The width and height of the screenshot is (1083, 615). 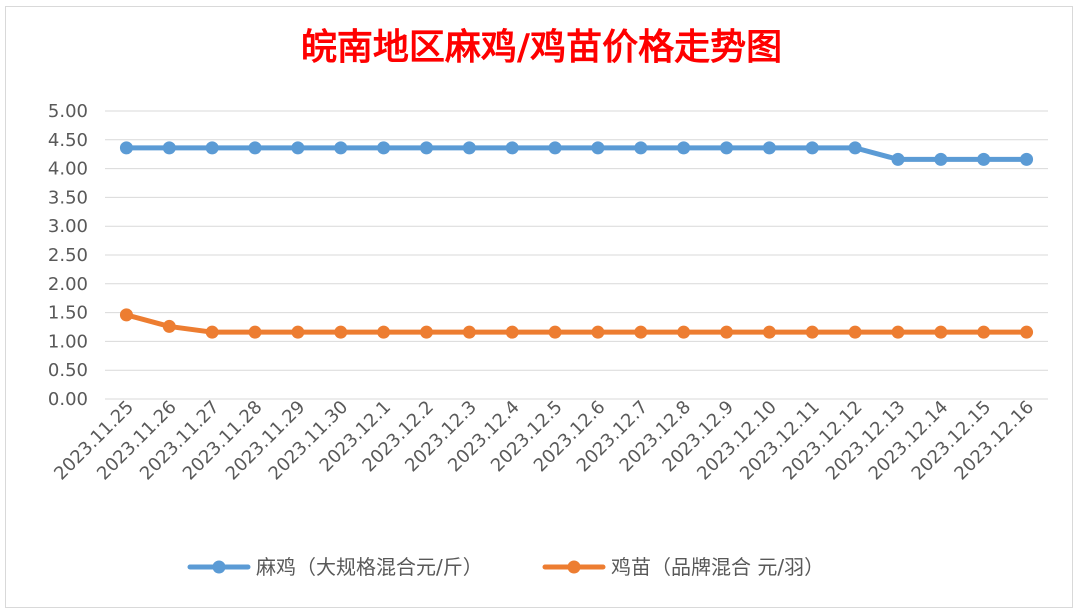 I want to click on y-tick-label: 4.00, so click(x=68, y=169).